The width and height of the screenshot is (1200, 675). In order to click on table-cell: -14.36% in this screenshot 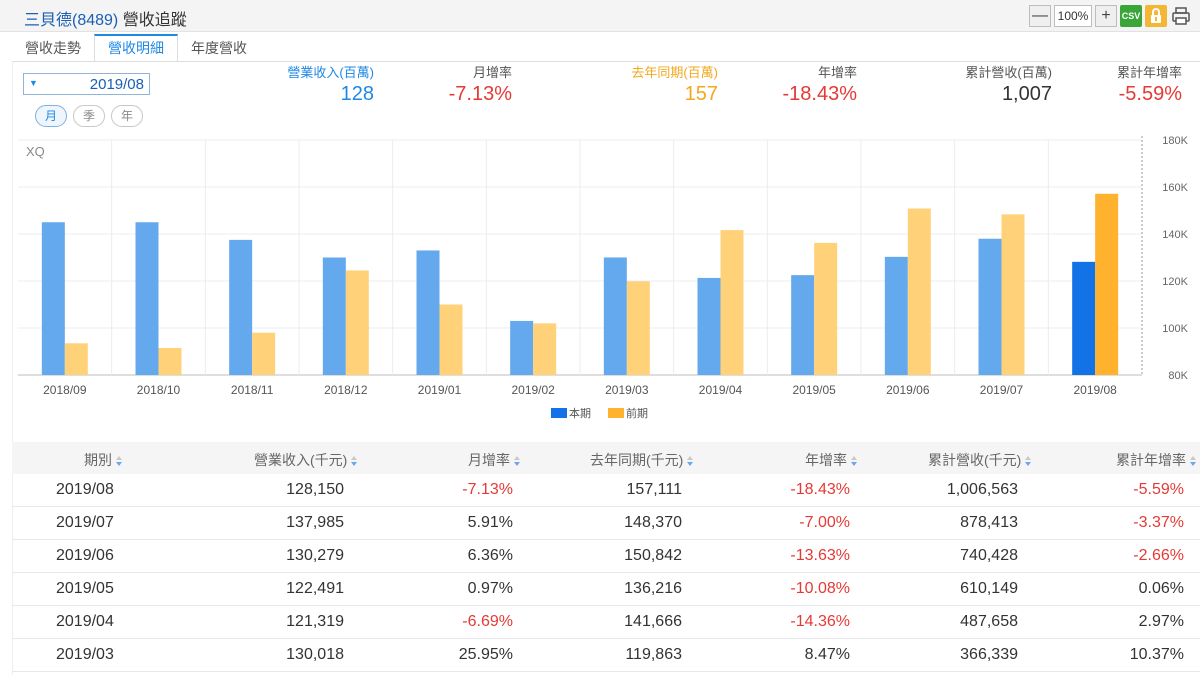, I will do `click(790, 622)`.